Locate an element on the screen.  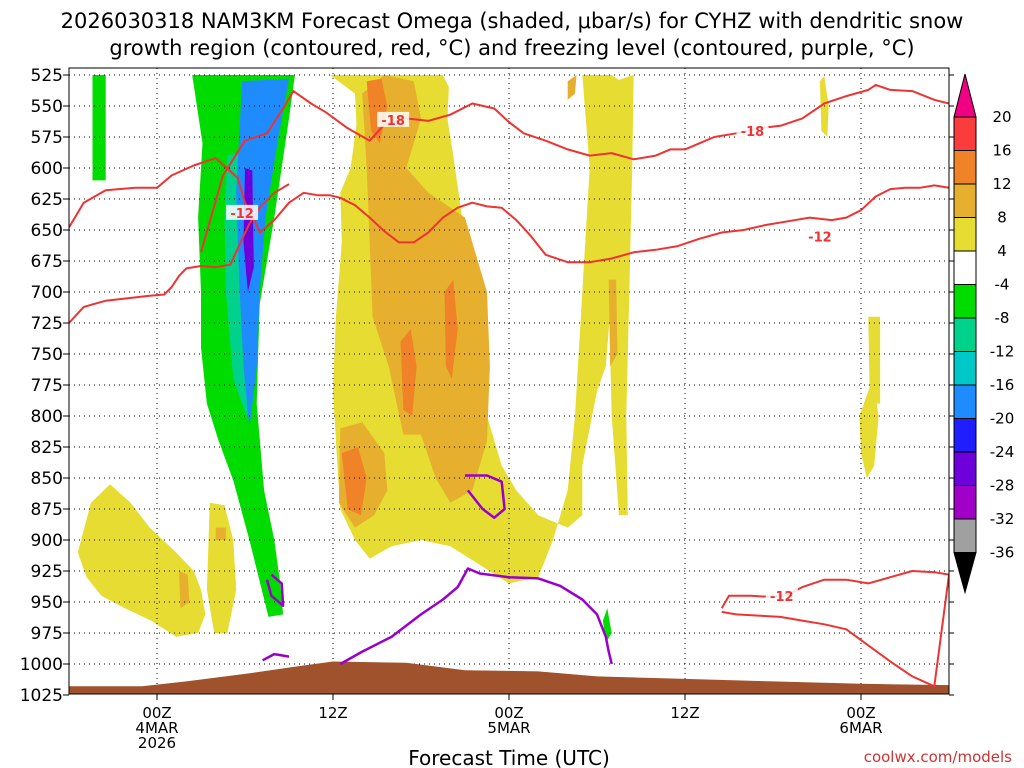
y-tick-label: 650 is located at coordinates (47, 231).